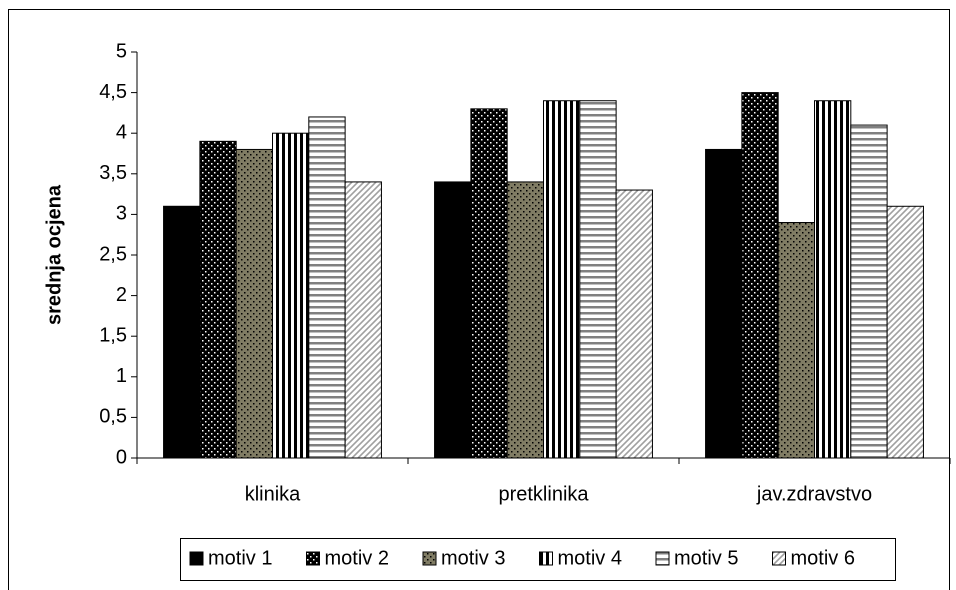 The image size is (956, 590). Describe the element at coordinates (113, 254) in the screenshot. I see `y-tick-label: 2,5` at that location.